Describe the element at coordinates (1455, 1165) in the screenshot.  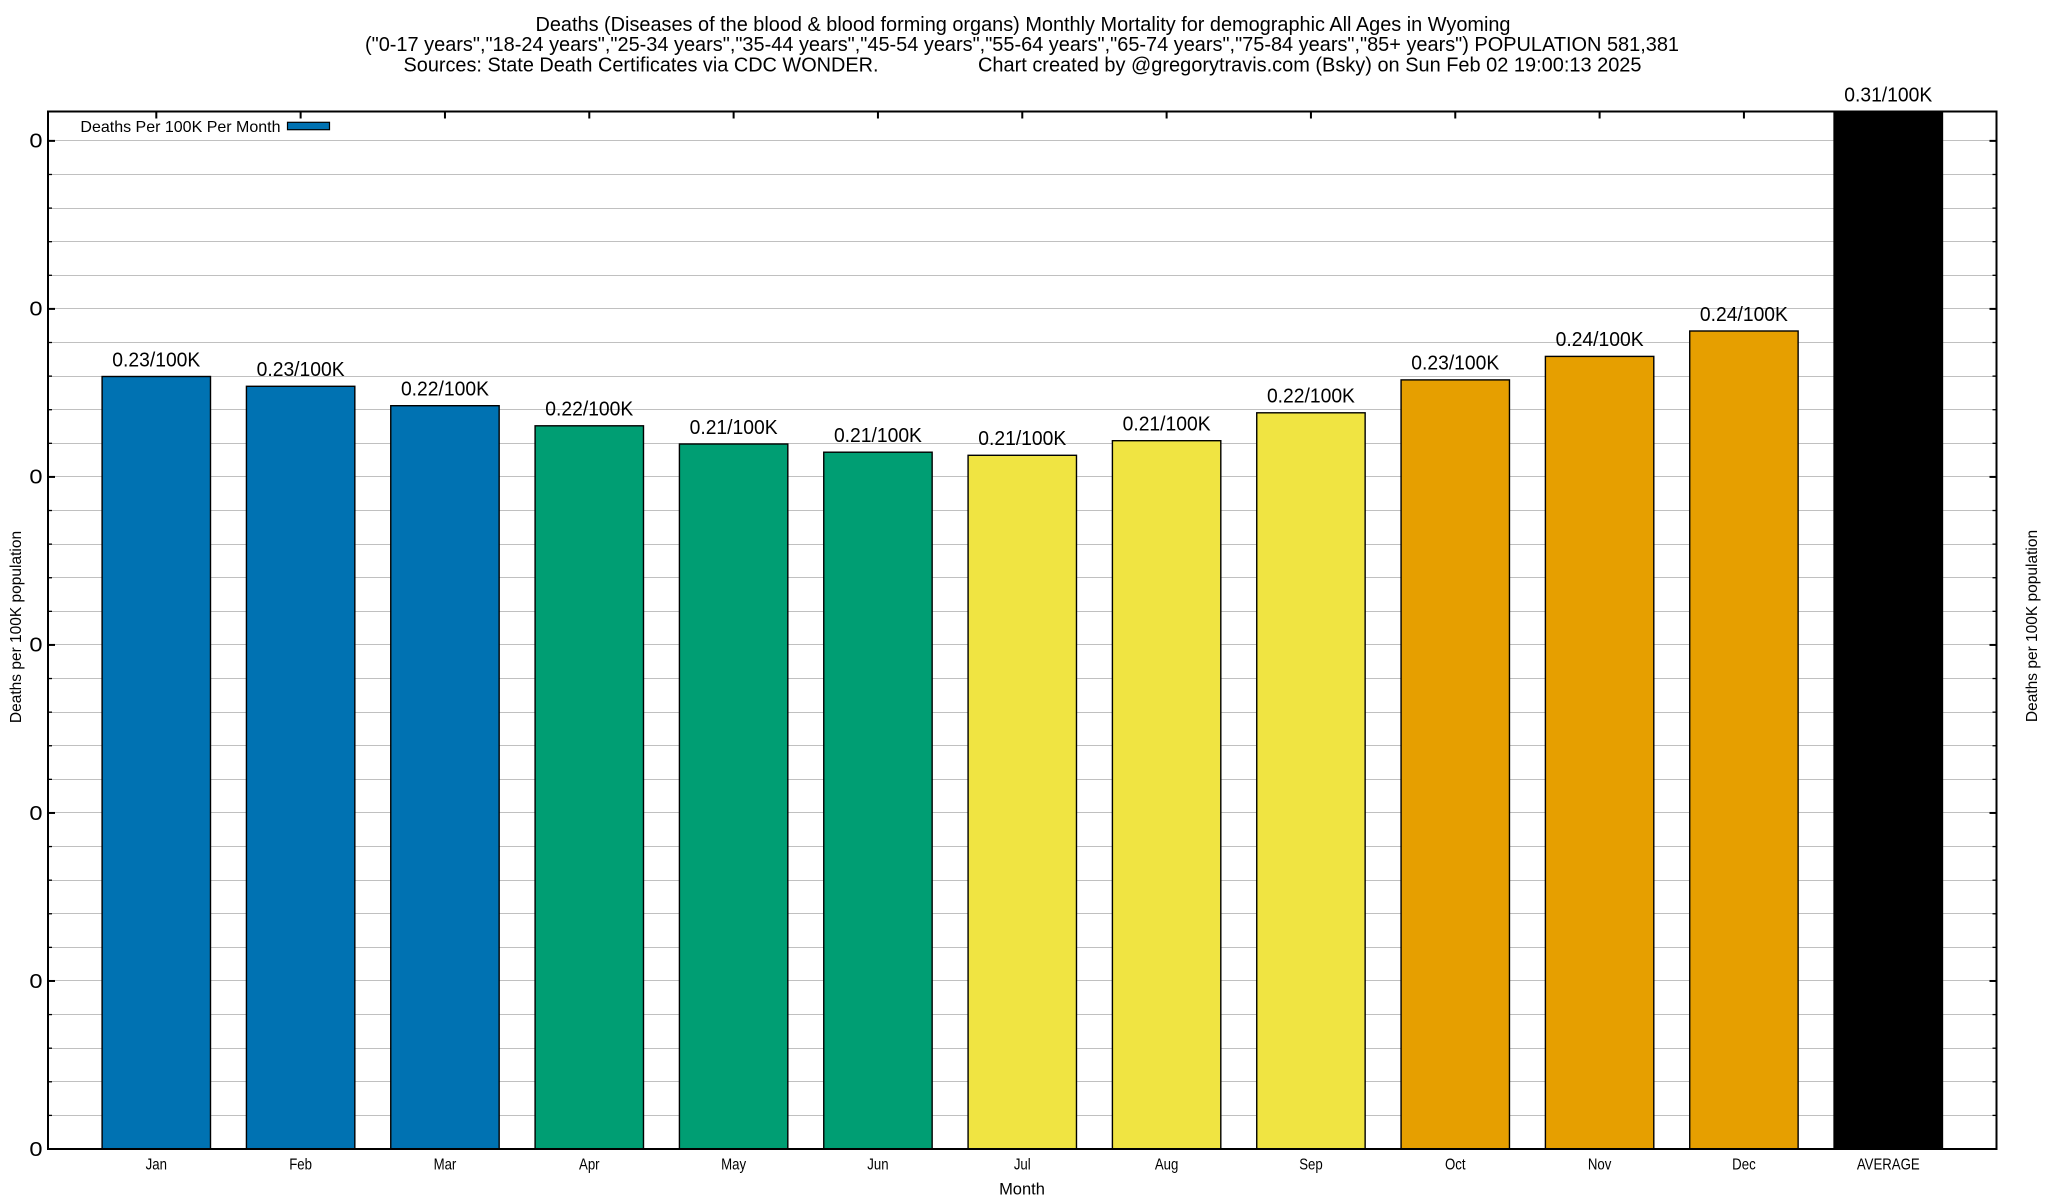
I see `svg-text: Oct` at that location.